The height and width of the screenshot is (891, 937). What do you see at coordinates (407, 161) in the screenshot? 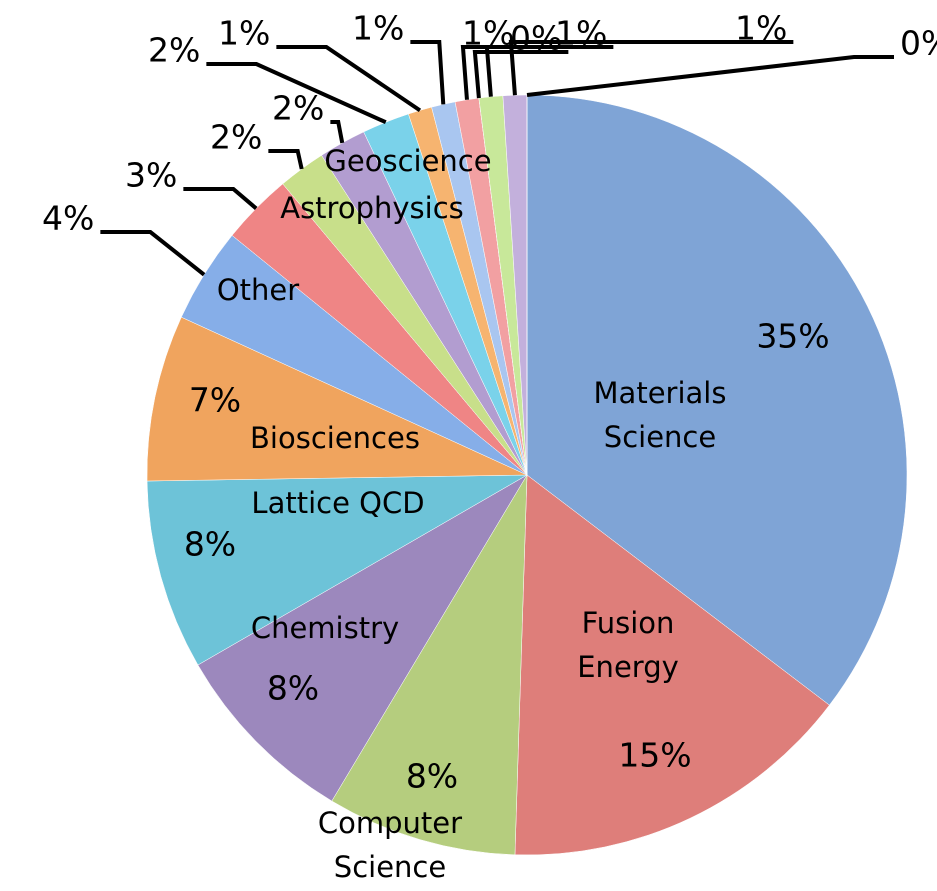
I see `slice-name: Geoscience` at bounding box center [407, 161].